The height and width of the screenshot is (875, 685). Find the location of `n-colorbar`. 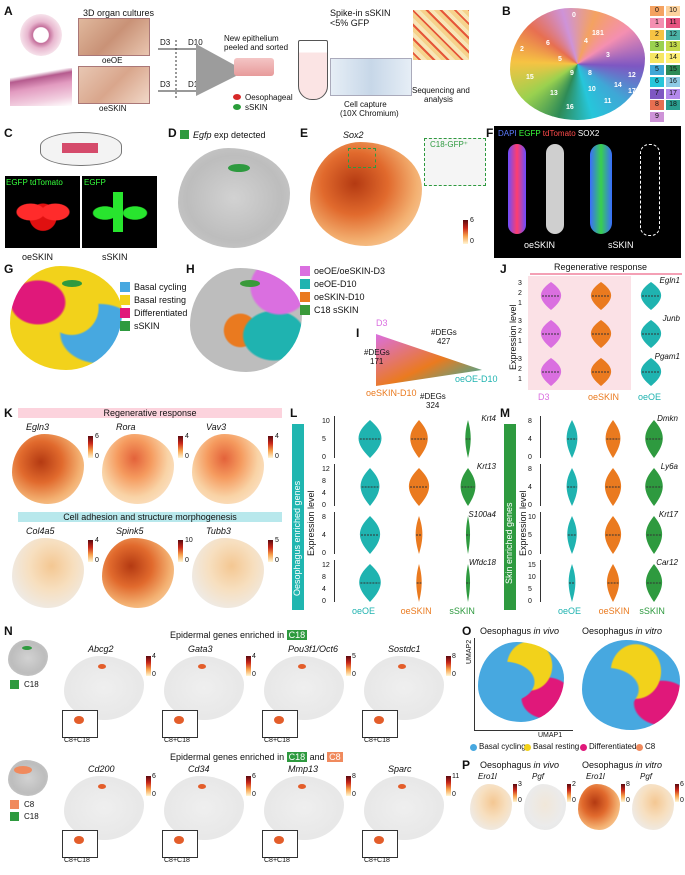

n-colorbar is located at coordinates (248, 786).